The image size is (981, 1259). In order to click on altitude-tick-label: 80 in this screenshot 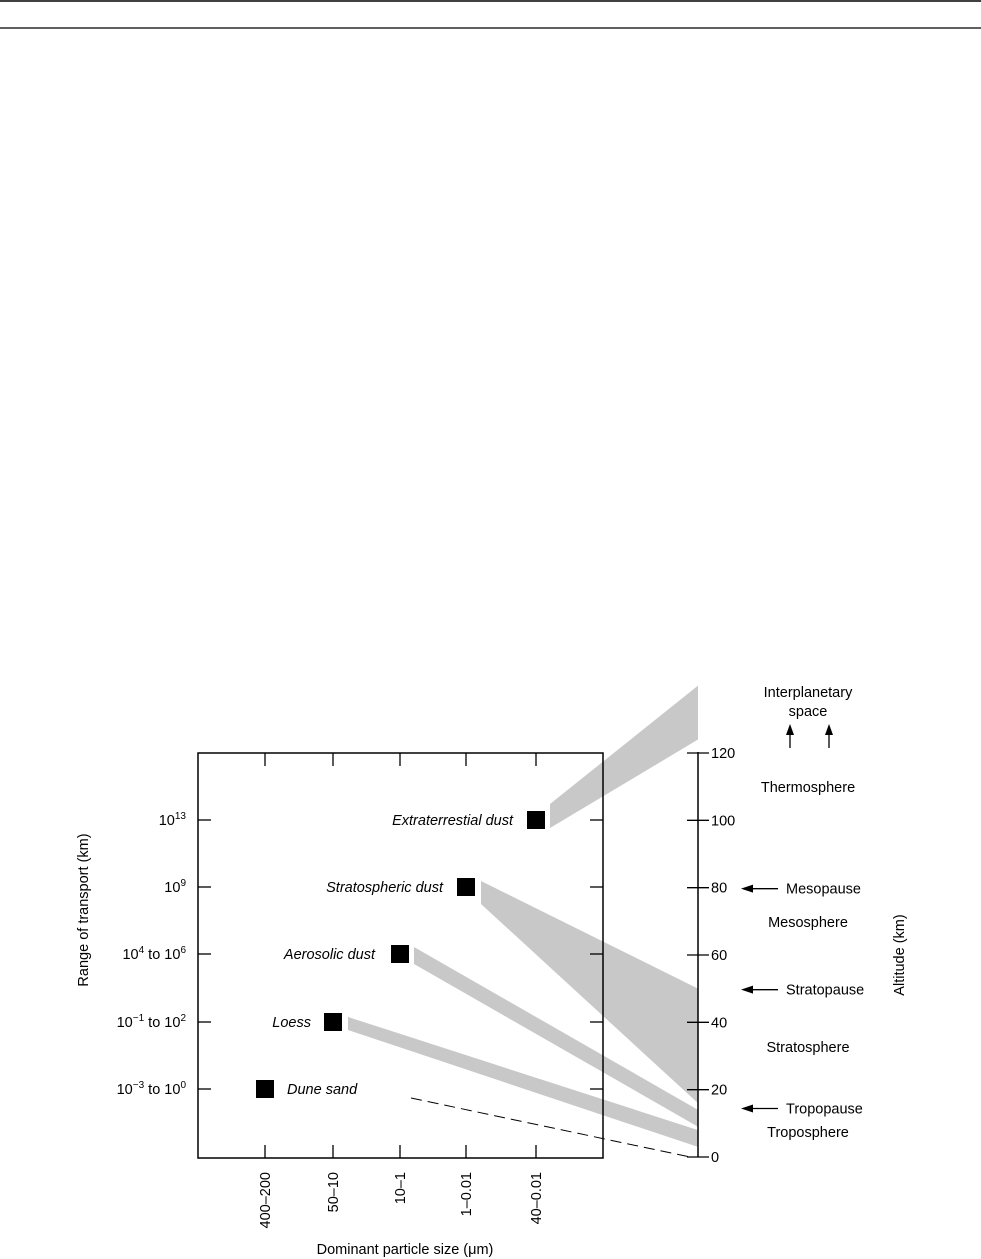, I will do `click(719, 889)`.